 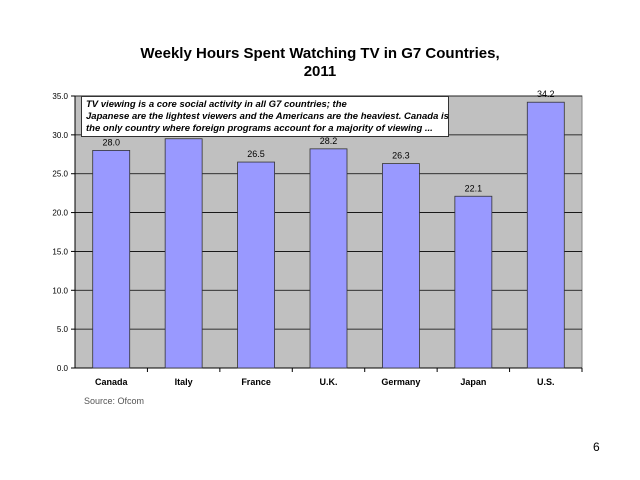 What do you see at coordinates (114, 401) in the screenshot?
I see `source-note: Source: Ofcom` at bounding box center [114, 401].